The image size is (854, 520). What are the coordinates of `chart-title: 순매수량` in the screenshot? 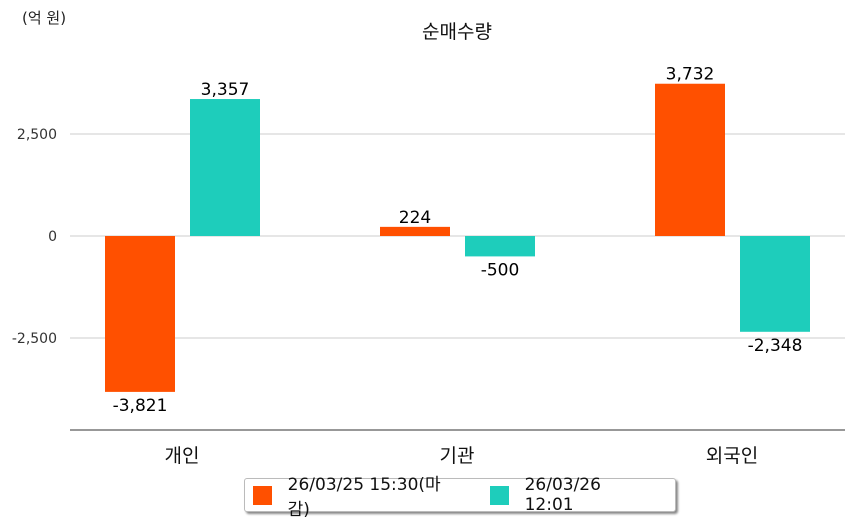 It's located at (457, 32).